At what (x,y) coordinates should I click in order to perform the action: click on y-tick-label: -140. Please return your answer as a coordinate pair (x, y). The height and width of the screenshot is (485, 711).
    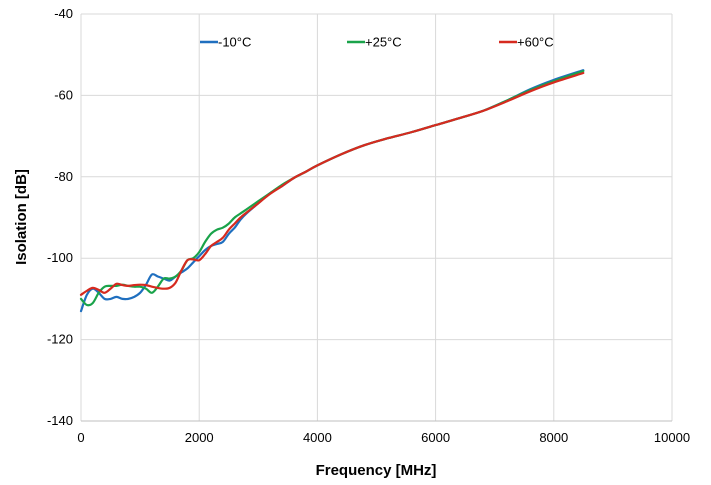
    Looking at the image, I should click on (60, 420).